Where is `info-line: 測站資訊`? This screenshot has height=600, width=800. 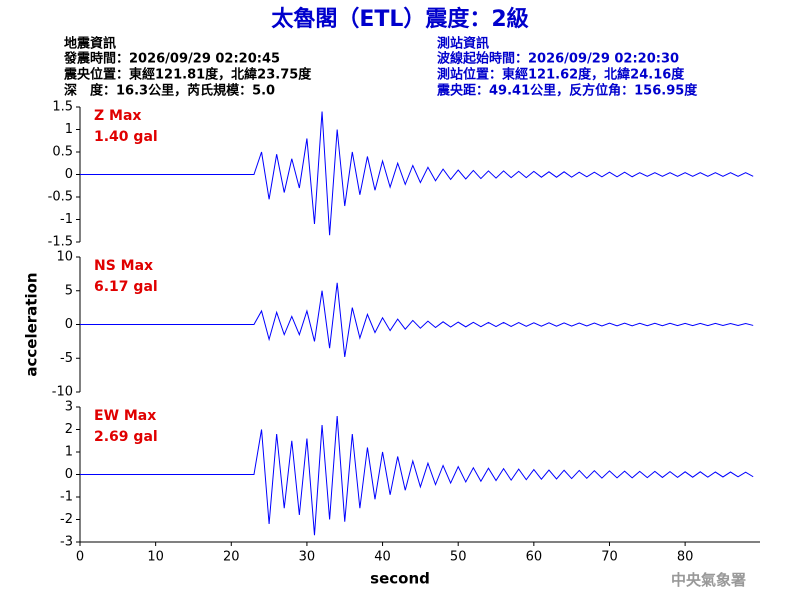
info-line: 測站資訊 is located at coordinates (463, 44).